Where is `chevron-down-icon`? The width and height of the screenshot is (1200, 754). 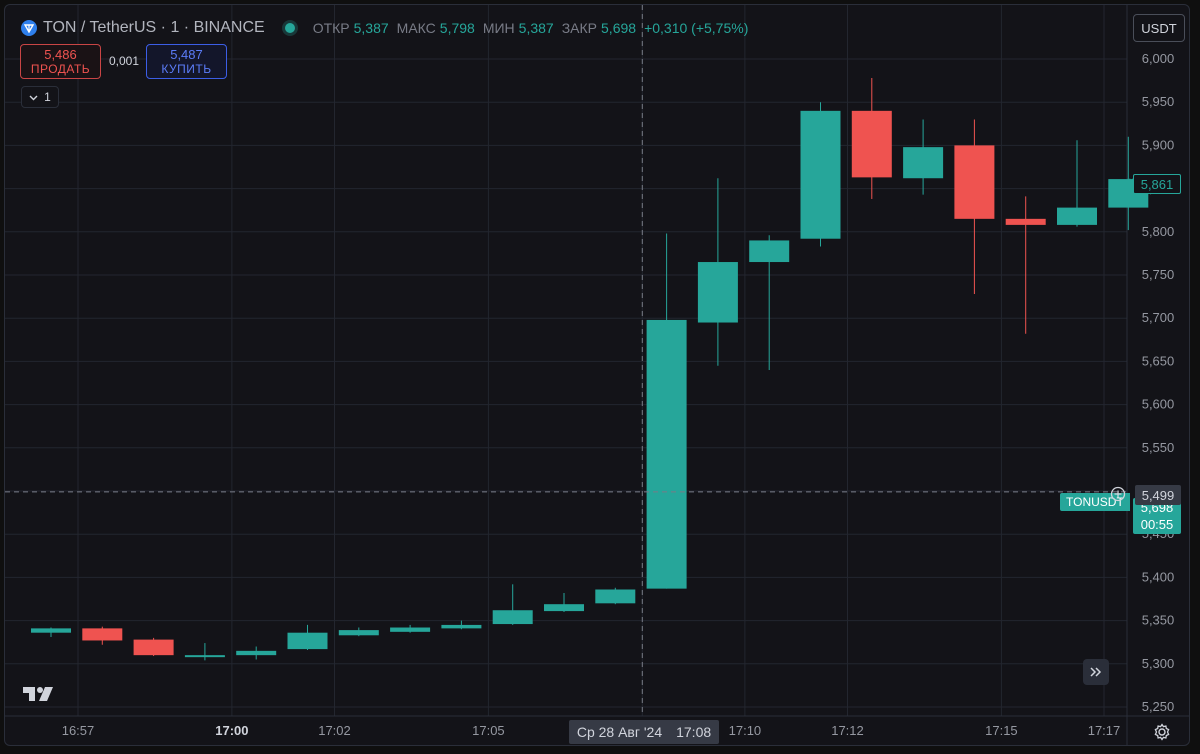 chevron-down-icon is located at coordinates (33, 97).